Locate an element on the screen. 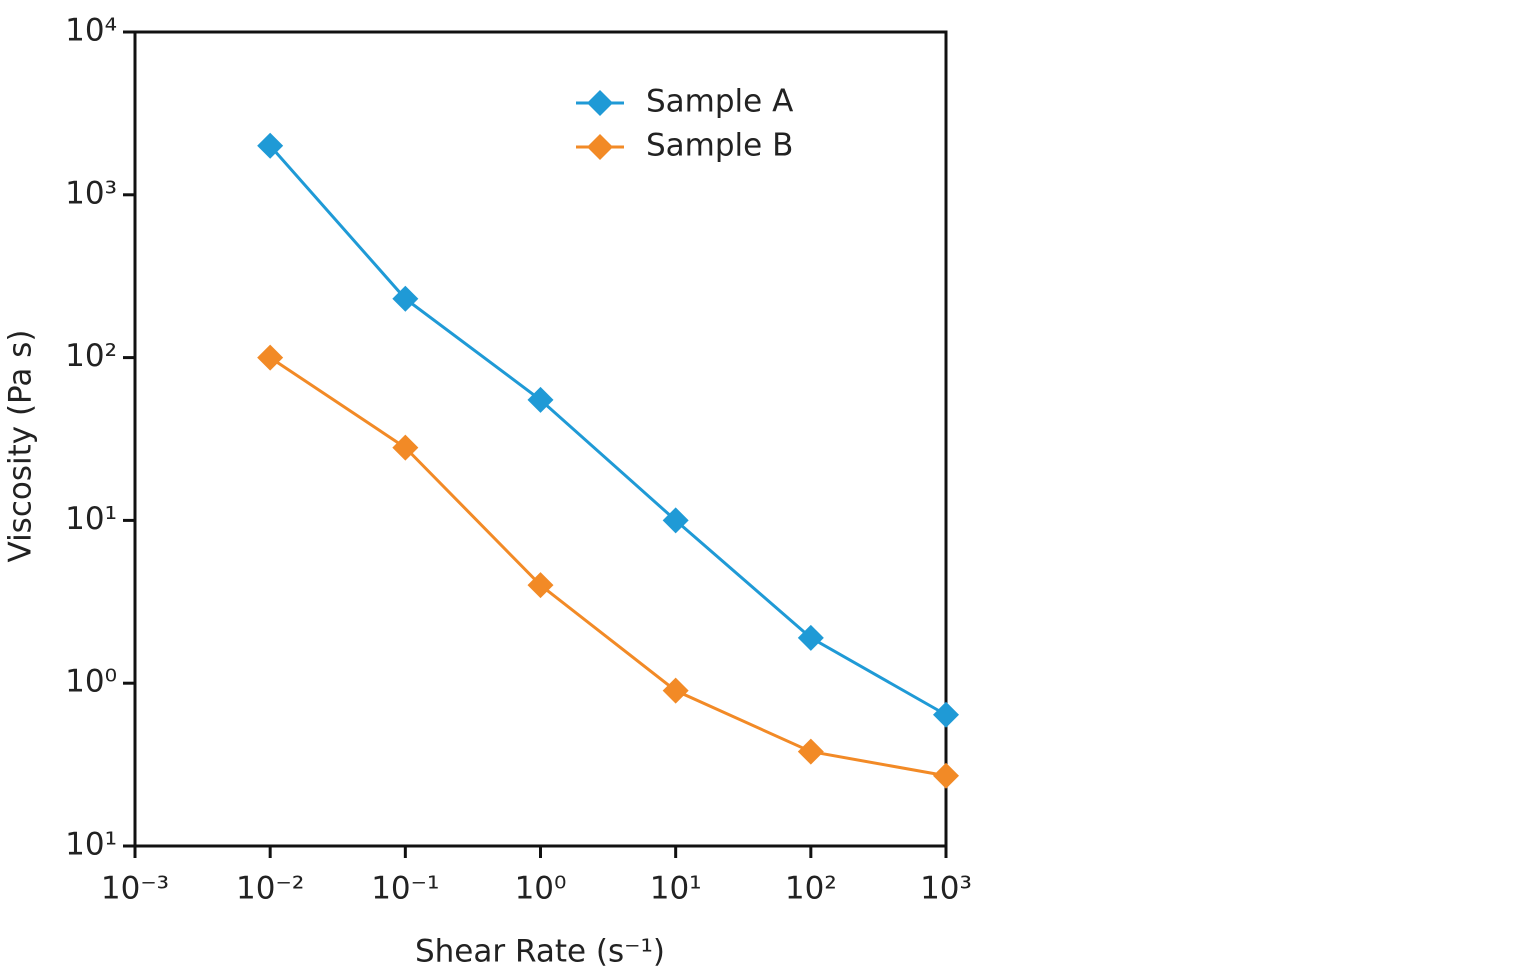  x-tick-label: 10⁻³ is located at coordinates (135, 889).